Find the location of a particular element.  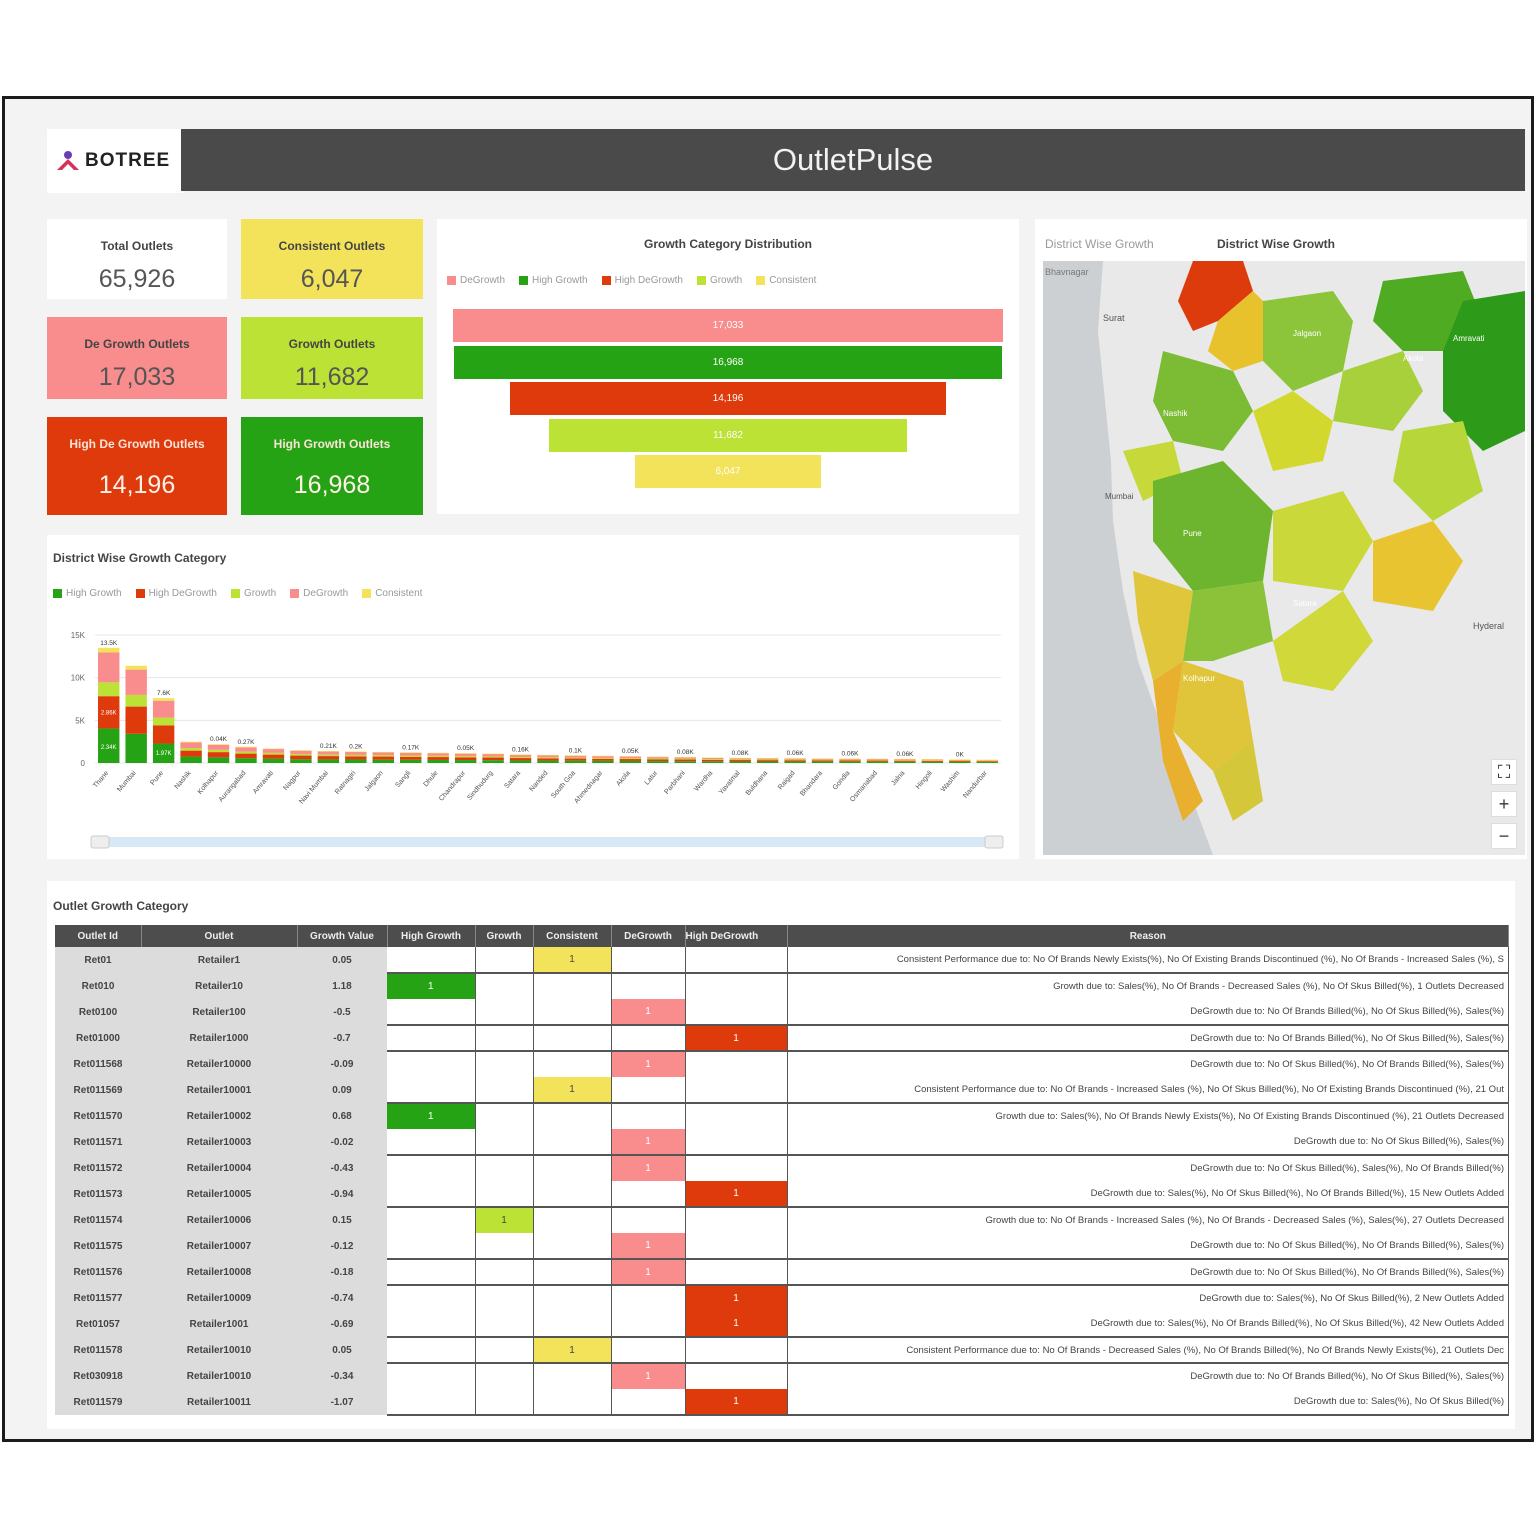

map-tab-active: District Wise Growth is located at coordinates (1276, 244).